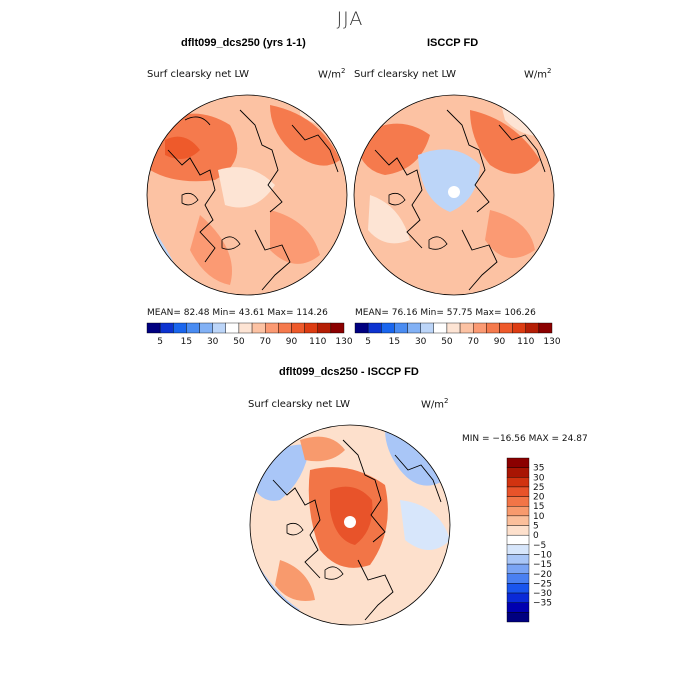  Describe the element at coordinates (453, 43) in the screenshot. I see `panel2-title: ISCCP FD` at that location.